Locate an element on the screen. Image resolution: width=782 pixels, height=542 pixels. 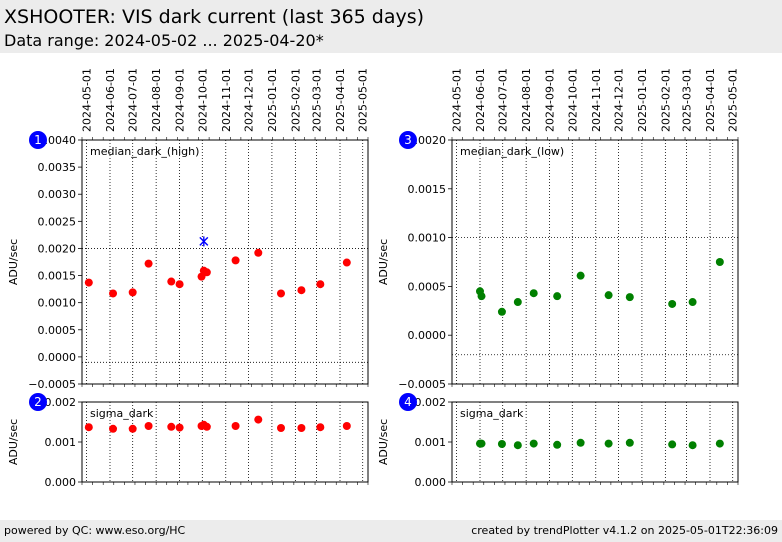
panel-badge-number: 1 is located at coordinates (38, 140).